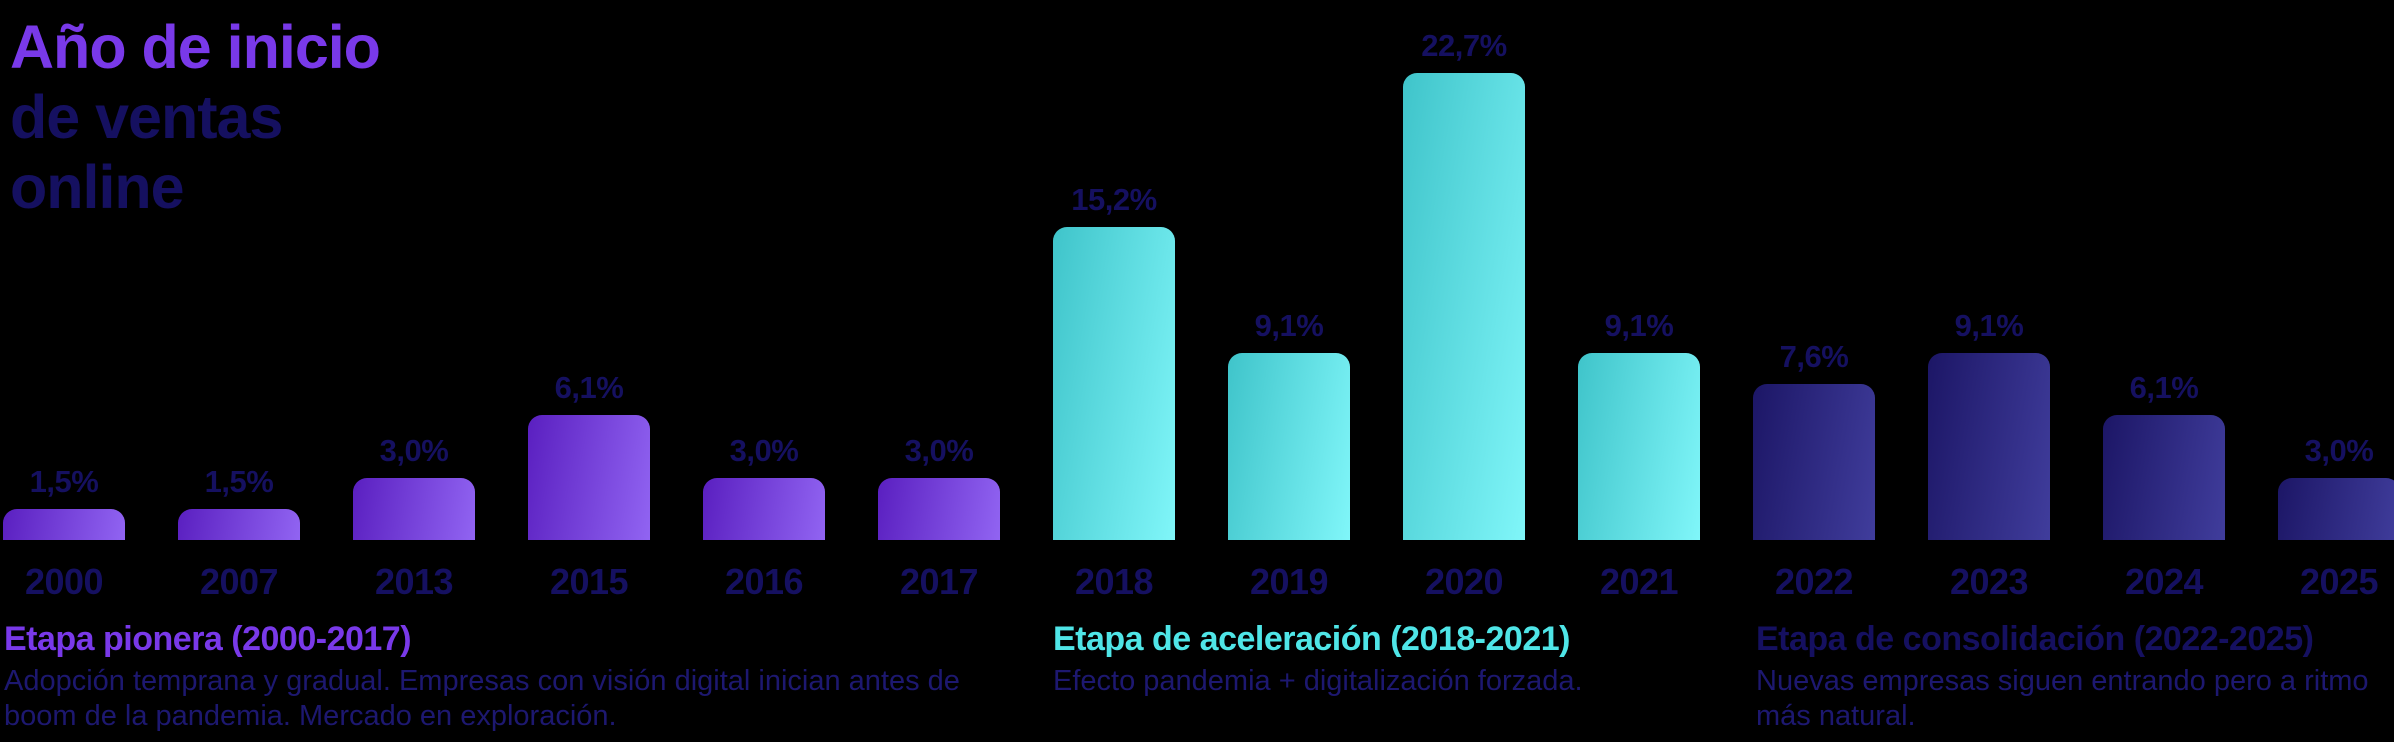 The width and height of the screenshot is (2394, 742). I want to click on value-label-2020: 22,7%, so click(1464, 45).